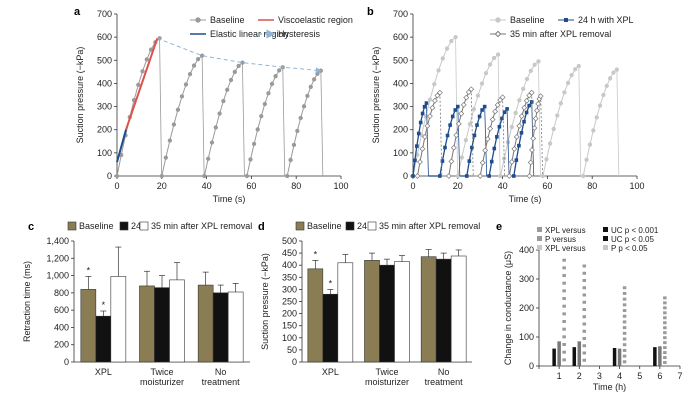 The width and height of the screenshot is (700, 401). Describe the element at coordinates (103, 372) in the screenshot. I see `panel-c-xtick-label: XPL` at that location.